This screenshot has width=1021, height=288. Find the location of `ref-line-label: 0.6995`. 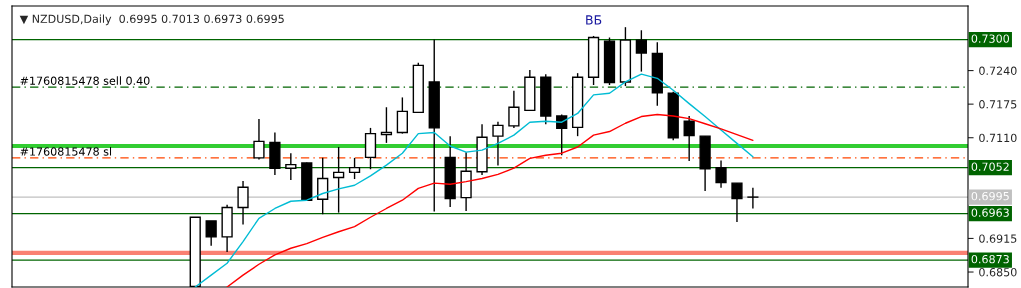

ref-line-label: 0.6995 is located at coordinates (990, 196).